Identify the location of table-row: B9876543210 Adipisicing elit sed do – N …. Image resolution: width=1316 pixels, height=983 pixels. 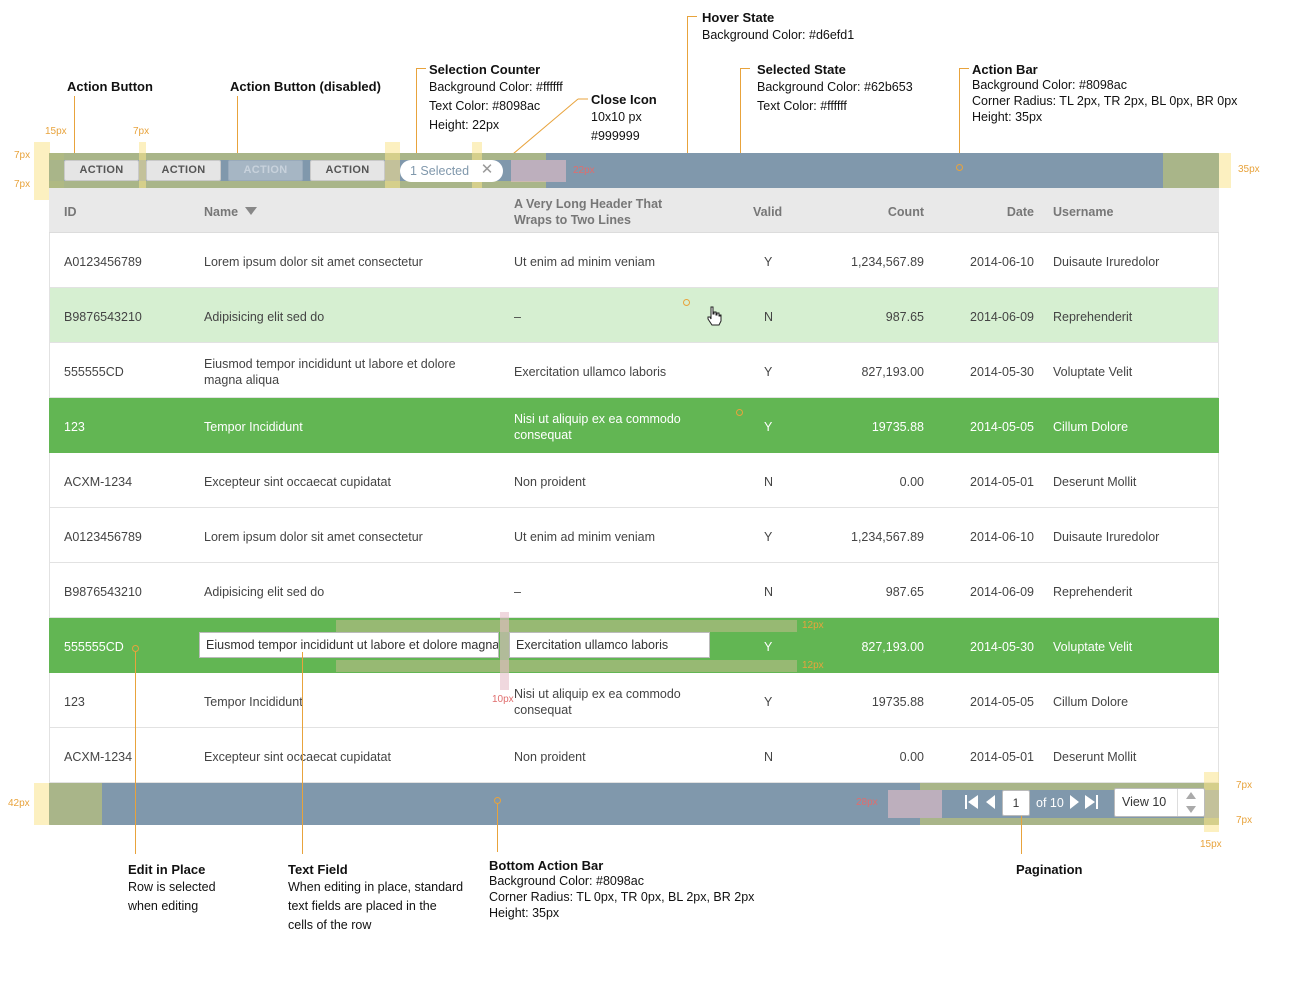
(634, 590).